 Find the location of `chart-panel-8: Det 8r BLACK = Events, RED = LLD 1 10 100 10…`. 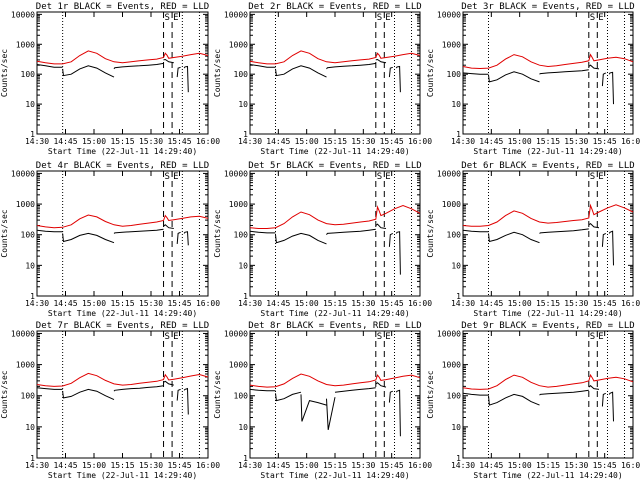

chart-panel-8: Det 8r BLACK = Events, RED = LLD 1 10 100 10… is located at coordinates (322, 400).